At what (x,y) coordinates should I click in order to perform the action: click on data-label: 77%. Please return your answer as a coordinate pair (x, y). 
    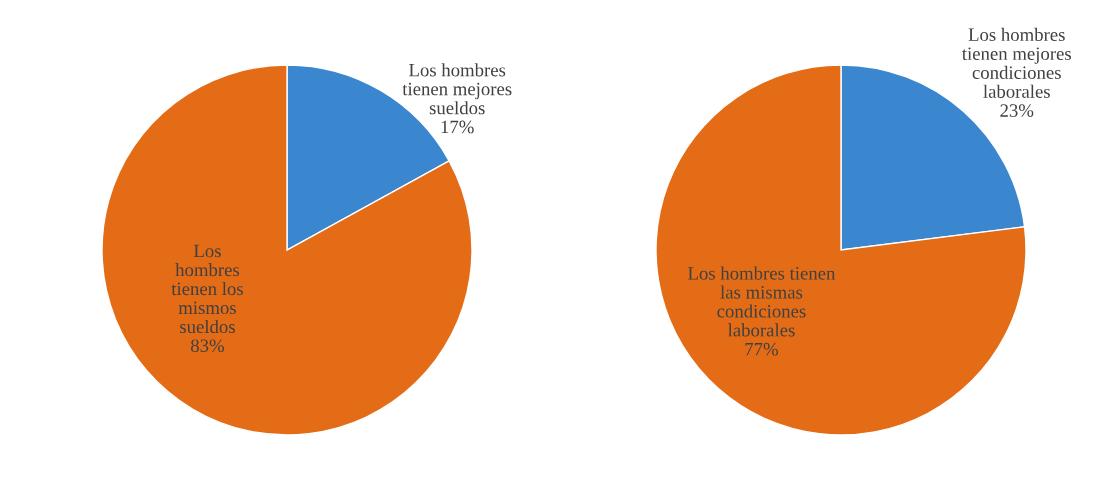
    Looking at the image, I should click on (761, 349).